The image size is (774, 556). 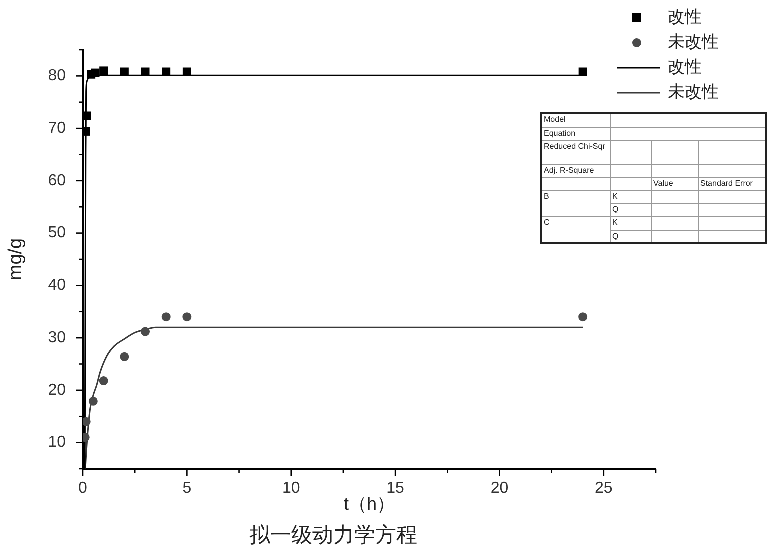 I want to click on y-tick-label: 30, so click(x=57, y=337).